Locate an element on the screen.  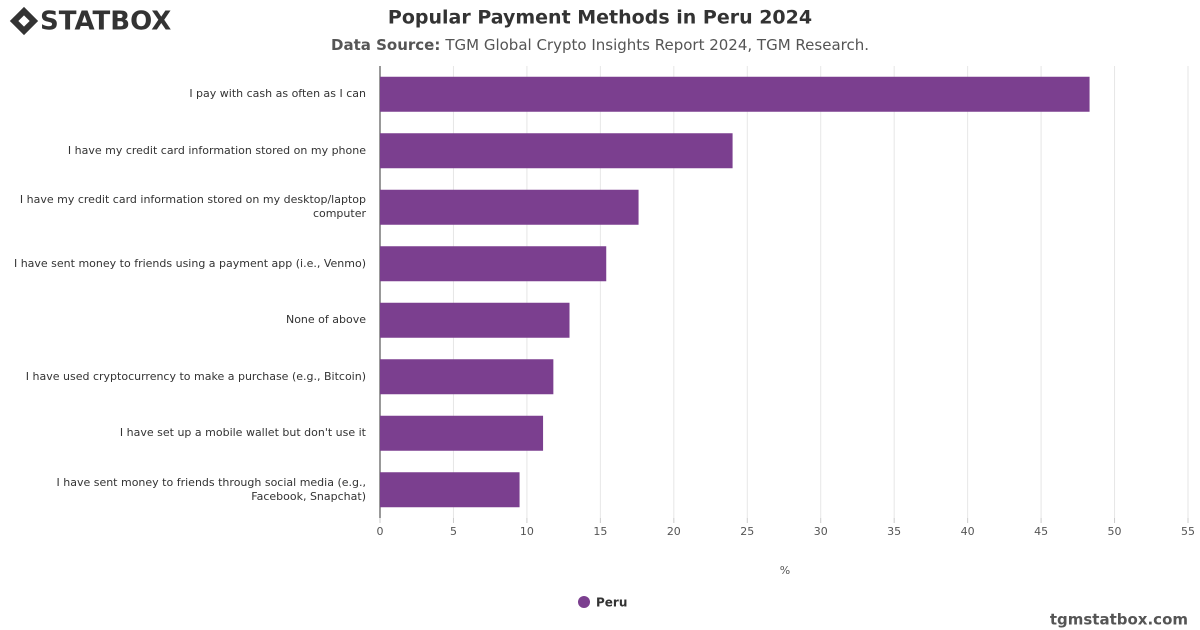
chart-title: Popular Payment Methods in Peru 2024 is located at coordinates (600, 18).